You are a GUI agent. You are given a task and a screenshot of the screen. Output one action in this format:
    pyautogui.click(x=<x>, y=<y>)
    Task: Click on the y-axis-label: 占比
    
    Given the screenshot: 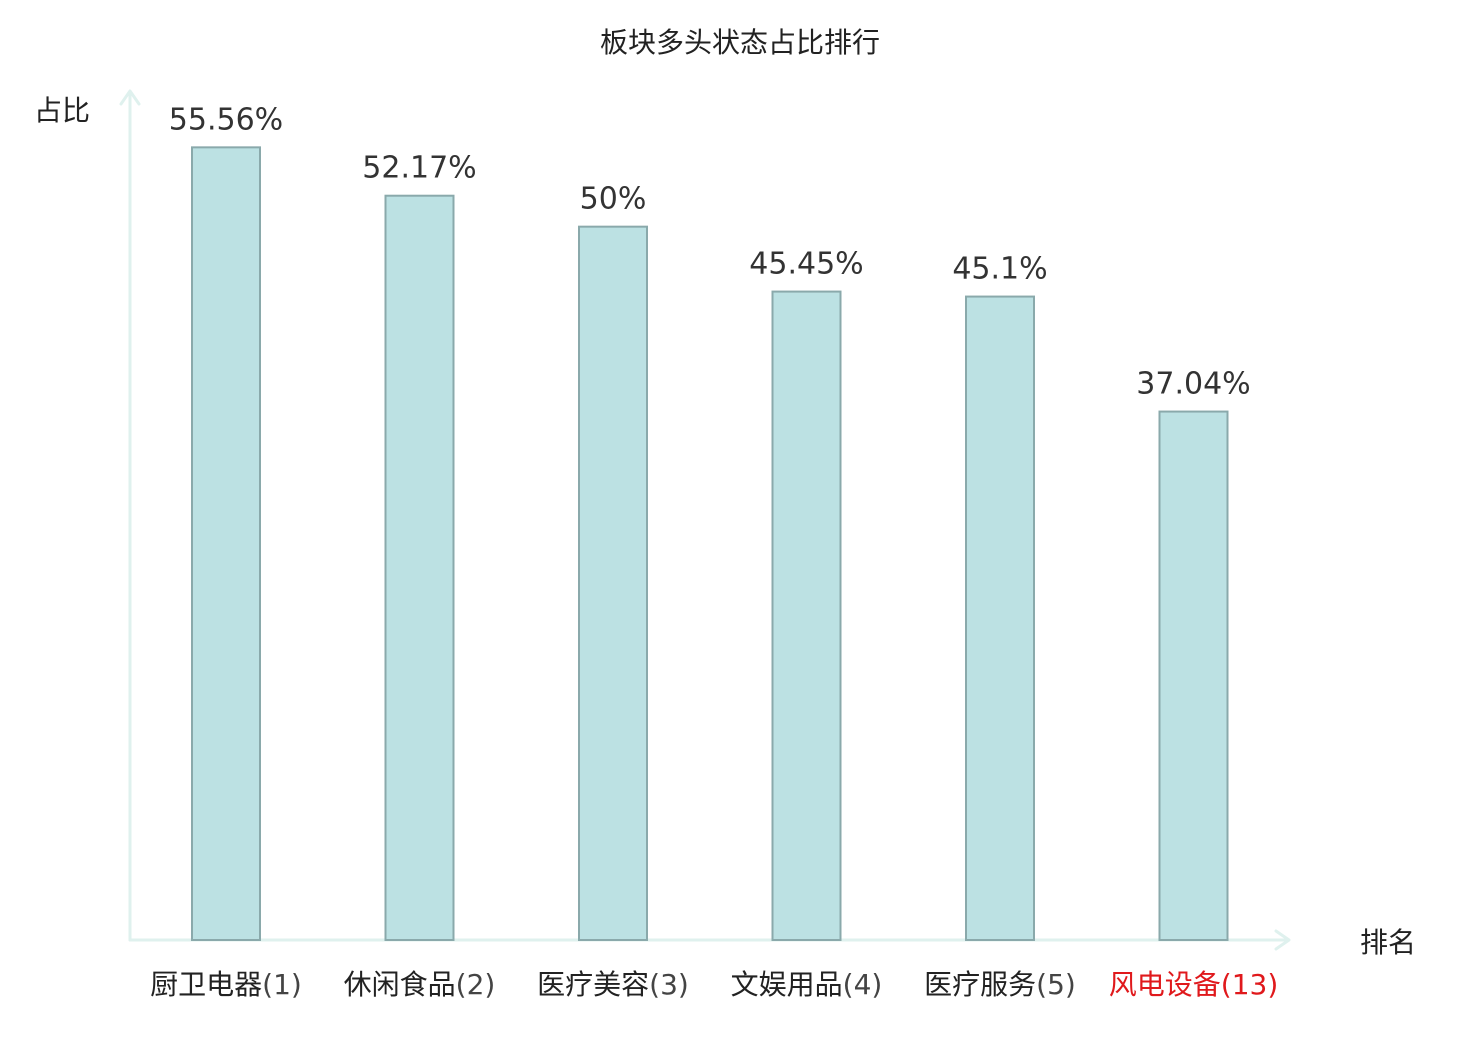 What is the action you would take?
    pyautogui.click(x=62, y=110)
    